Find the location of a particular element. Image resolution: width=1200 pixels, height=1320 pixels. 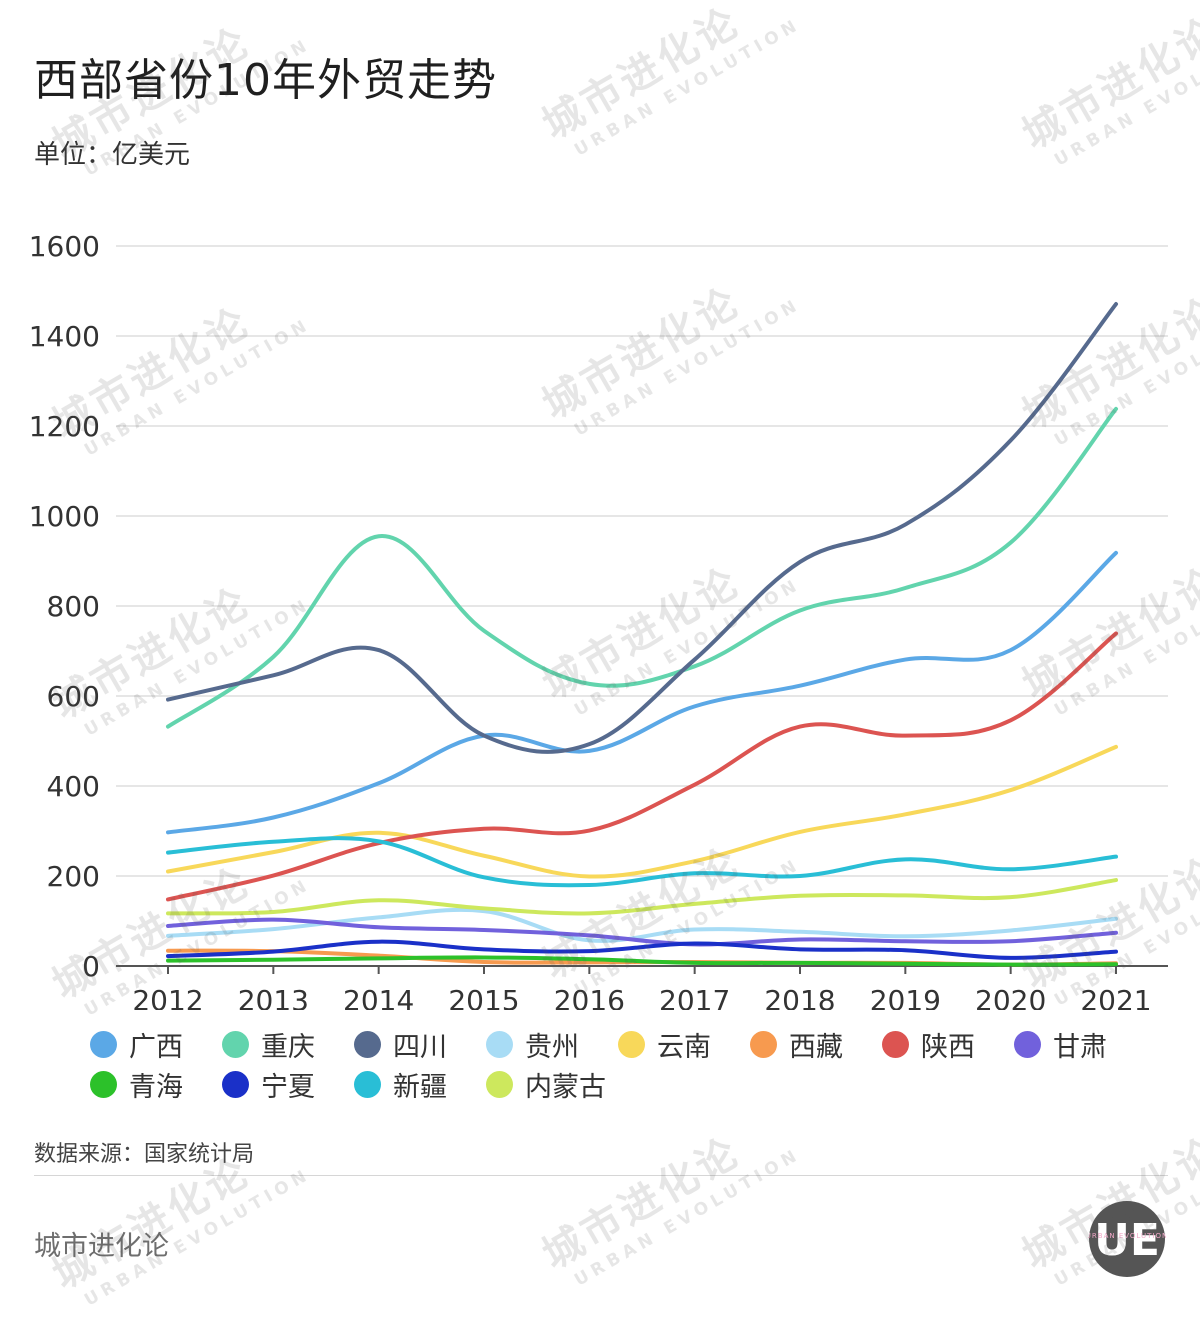

legend-item: 广西 is located at coordinates (156, 1045).